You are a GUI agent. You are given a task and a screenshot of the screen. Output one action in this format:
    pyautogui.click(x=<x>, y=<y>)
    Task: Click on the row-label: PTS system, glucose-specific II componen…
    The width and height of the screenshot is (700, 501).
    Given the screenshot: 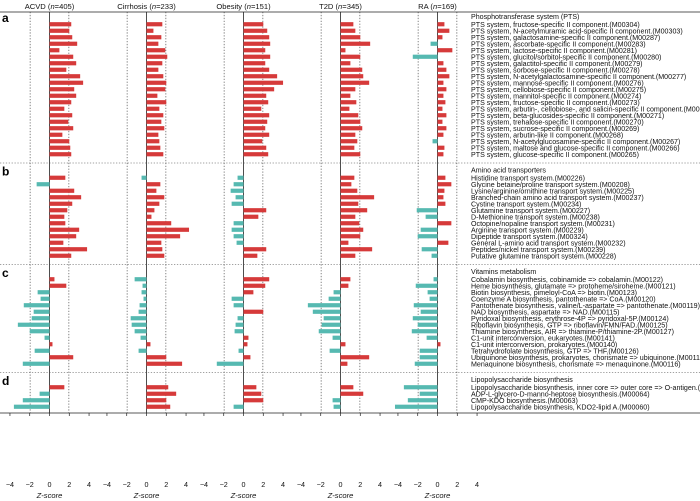 What is the action you would take?
    pyautogui.click(x=555, y=155)
    